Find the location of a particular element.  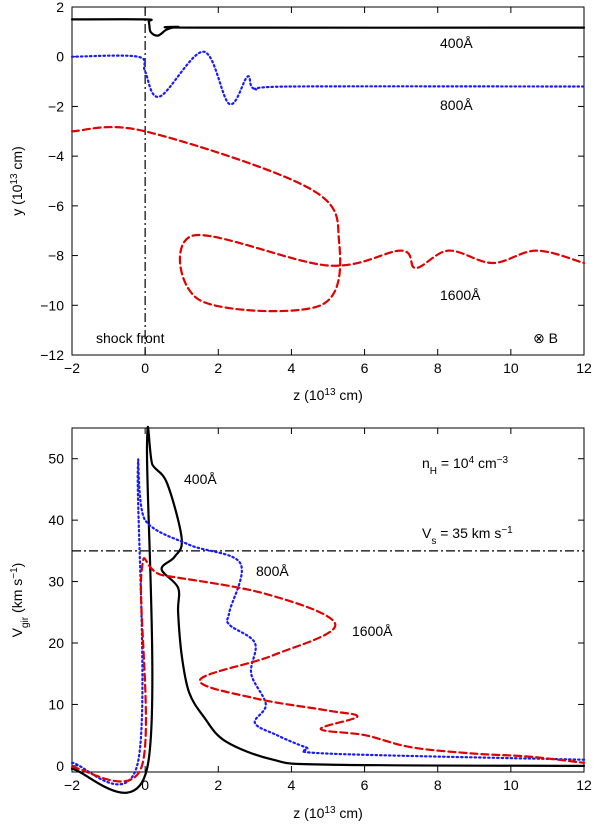

top-label-1600: 1600Å is located at coordinates (460, 295).